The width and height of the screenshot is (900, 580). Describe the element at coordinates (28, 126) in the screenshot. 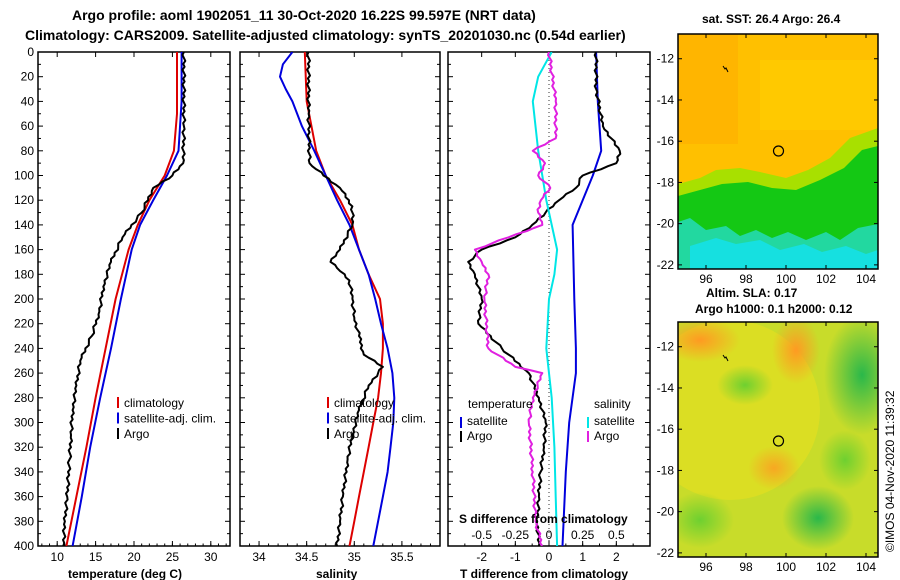

I see `y-tick-label: 60` at that location.